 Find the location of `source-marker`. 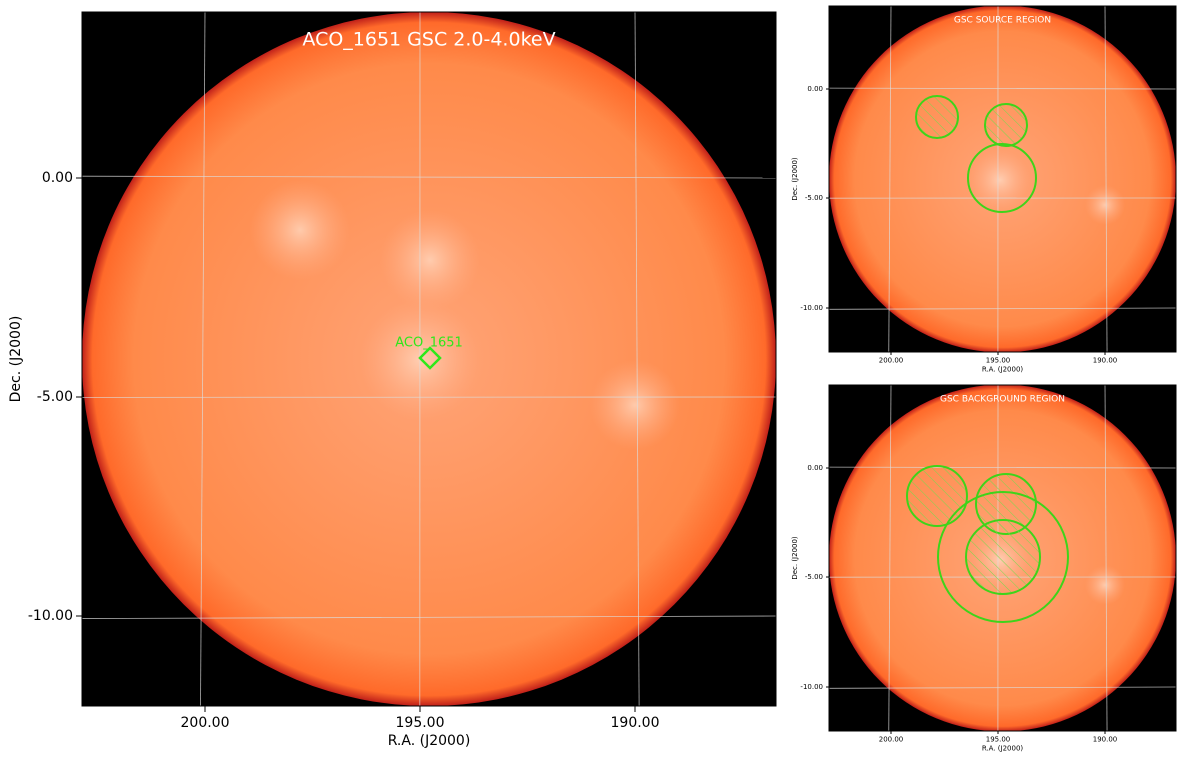

source-marker is located at coordinates (430, 358).